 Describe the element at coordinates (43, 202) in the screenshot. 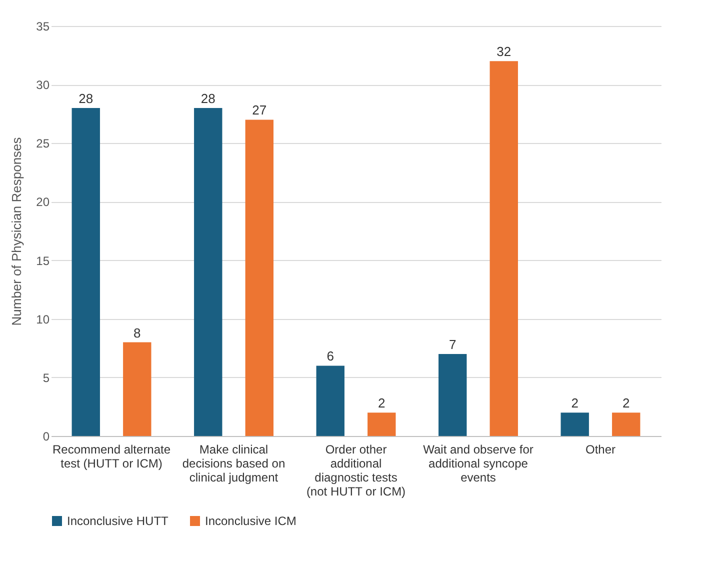

I see `y-tick-label: 20` at that location.